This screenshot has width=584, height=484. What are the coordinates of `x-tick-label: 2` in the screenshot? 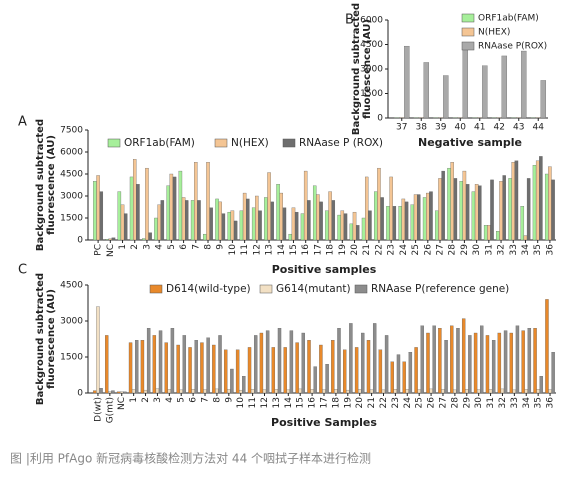 It's located at (146, 400).